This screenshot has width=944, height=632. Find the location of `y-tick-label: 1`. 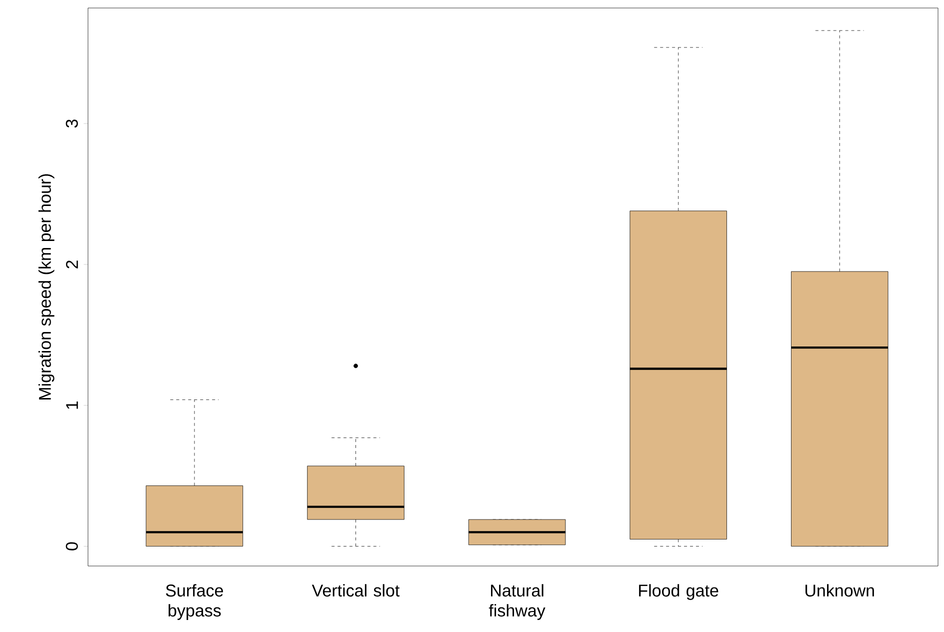

y-tick-label: 1 is located at coordinates (72, 405).